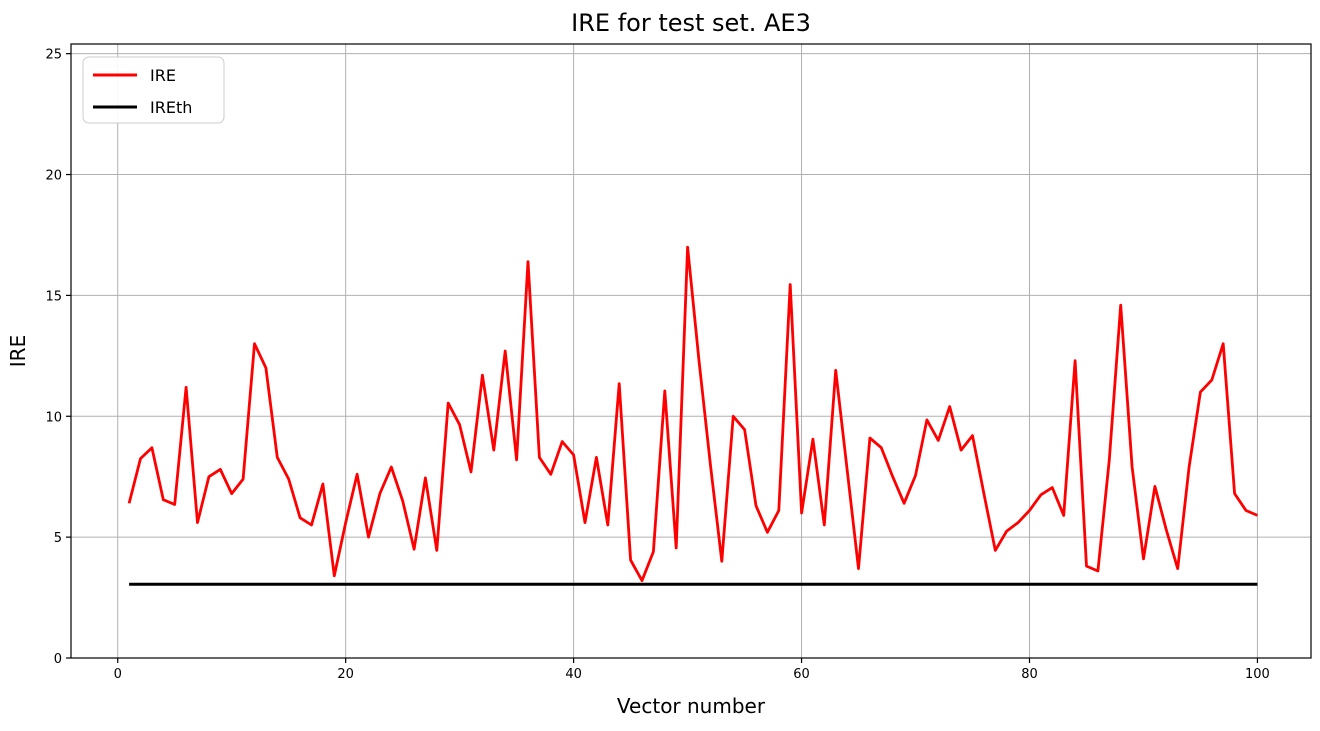 This screenshot has height=731, width=1320. Describe the element at coordinates (58, 538) in the screenshot. I see `y-tick-label: 5` at that location.